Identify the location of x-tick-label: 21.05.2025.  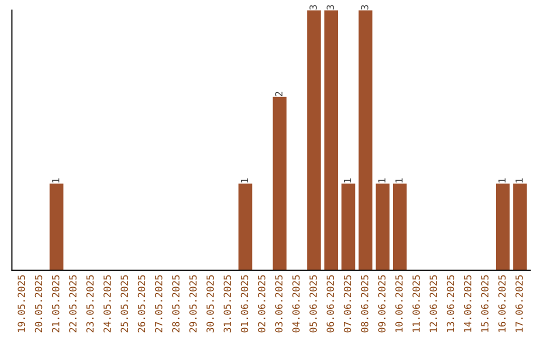
(56, 303).